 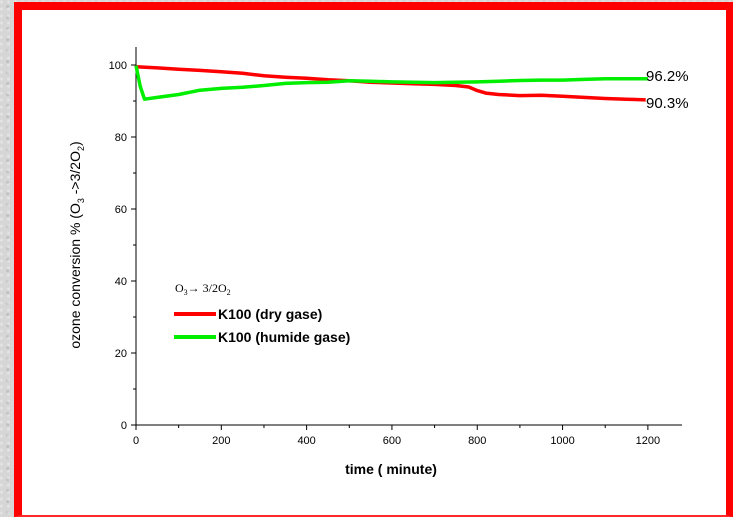 I want to click on x-axis-title: time ( minute), so click(x=391, y=469).